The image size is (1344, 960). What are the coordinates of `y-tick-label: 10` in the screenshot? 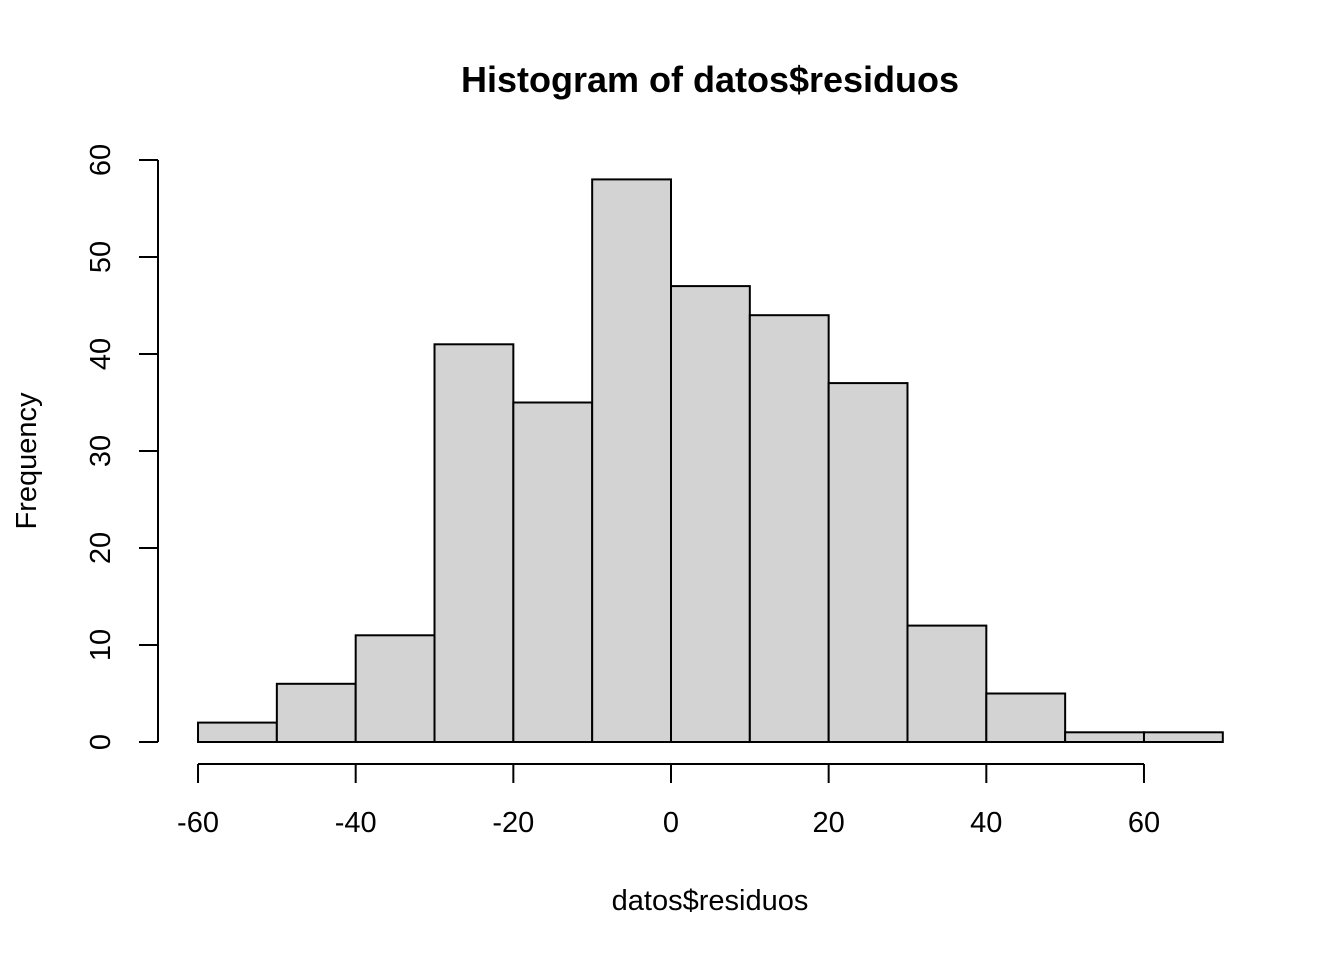 It's located at (101, 645).